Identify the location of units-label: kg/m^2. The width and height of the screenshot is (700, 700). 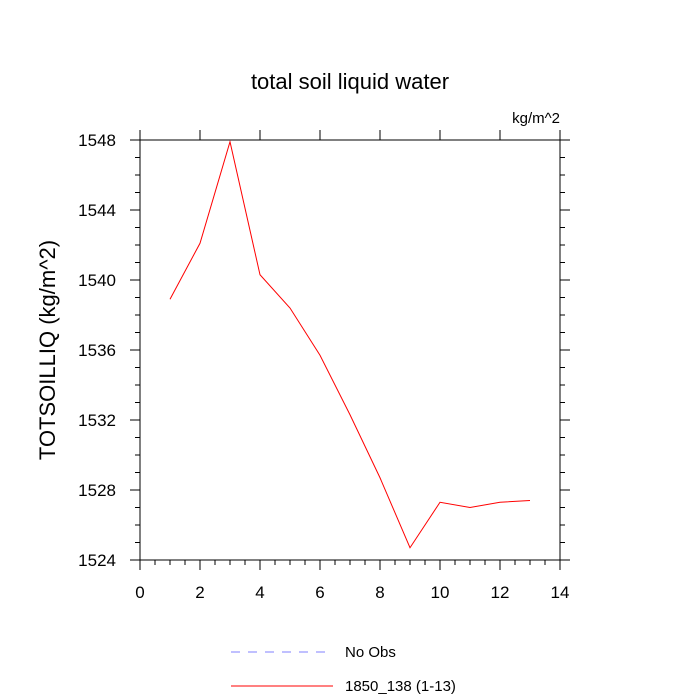
(536, 118).